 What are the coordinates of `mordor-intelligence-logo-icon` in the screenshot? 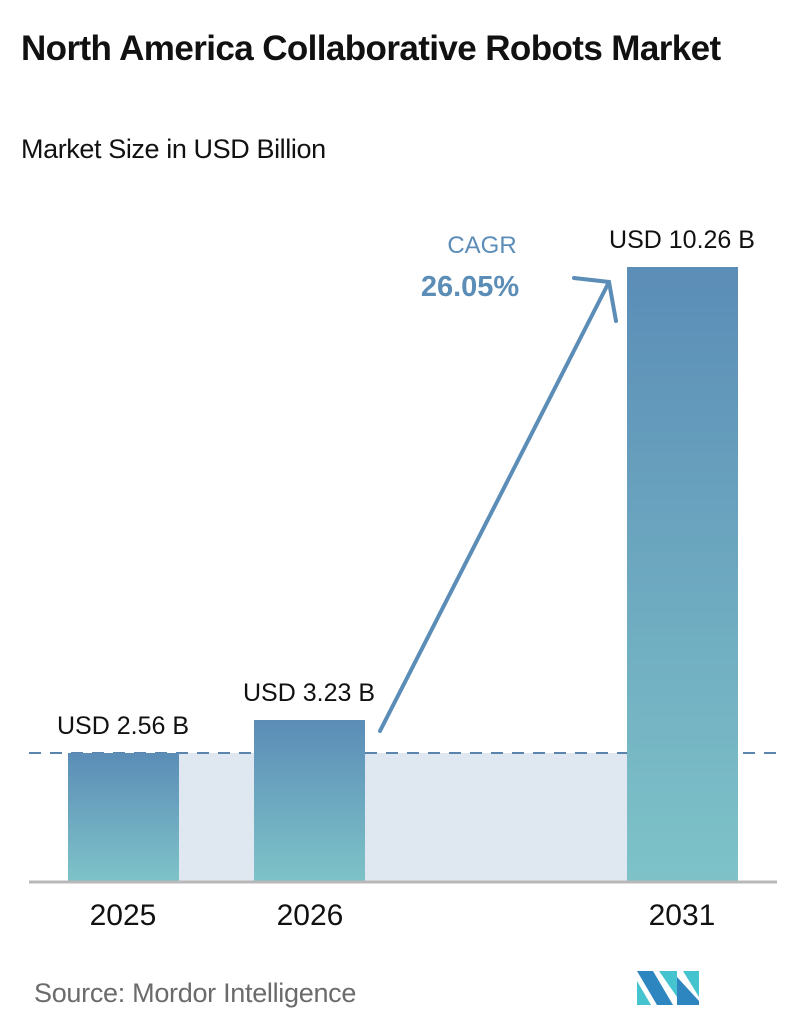 It's located at (668, 988).